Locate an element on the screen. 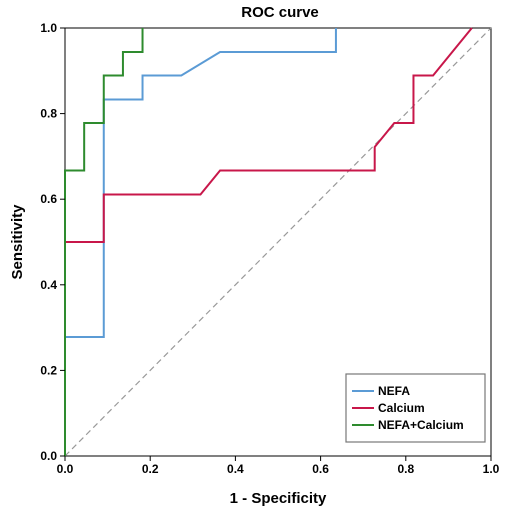  x-tick-label: 0.2 is located at coordinates (150, 469).